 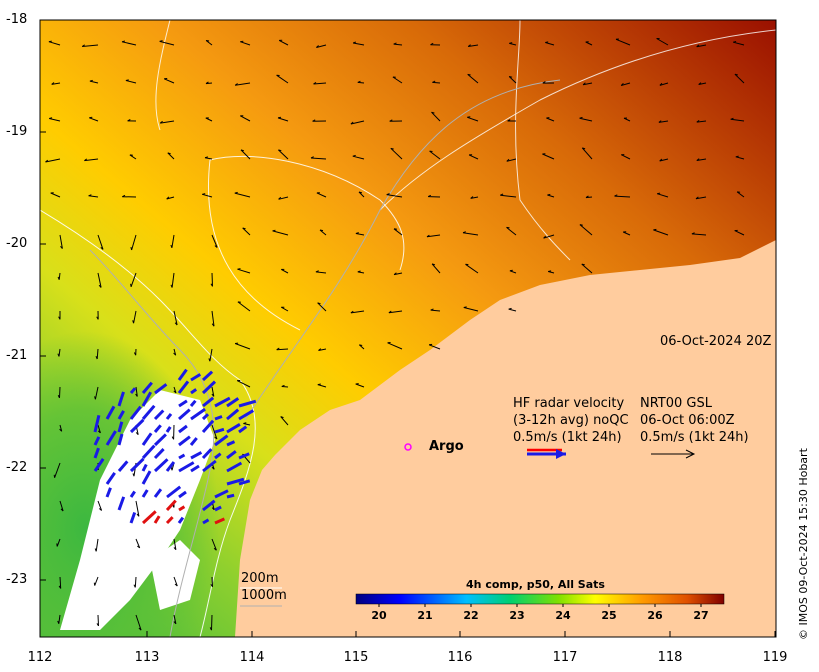 What do you see at coordinates (260, 578) in the screenshot?
I see `depth-200-label: 200m` at bounding box center [260, 578].